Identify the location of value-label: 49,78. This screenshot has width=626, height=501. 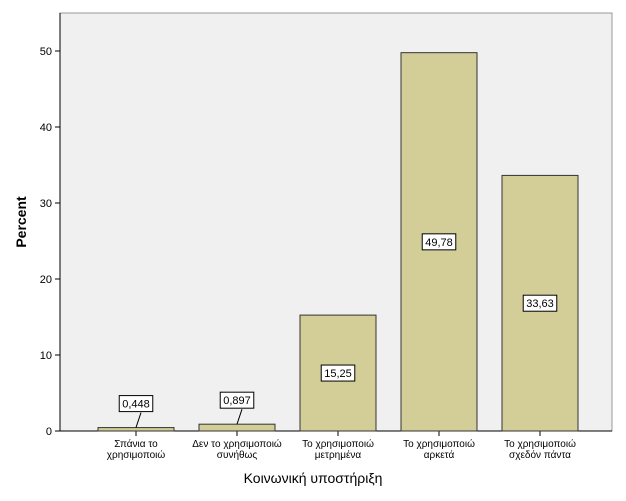
(439, 243).